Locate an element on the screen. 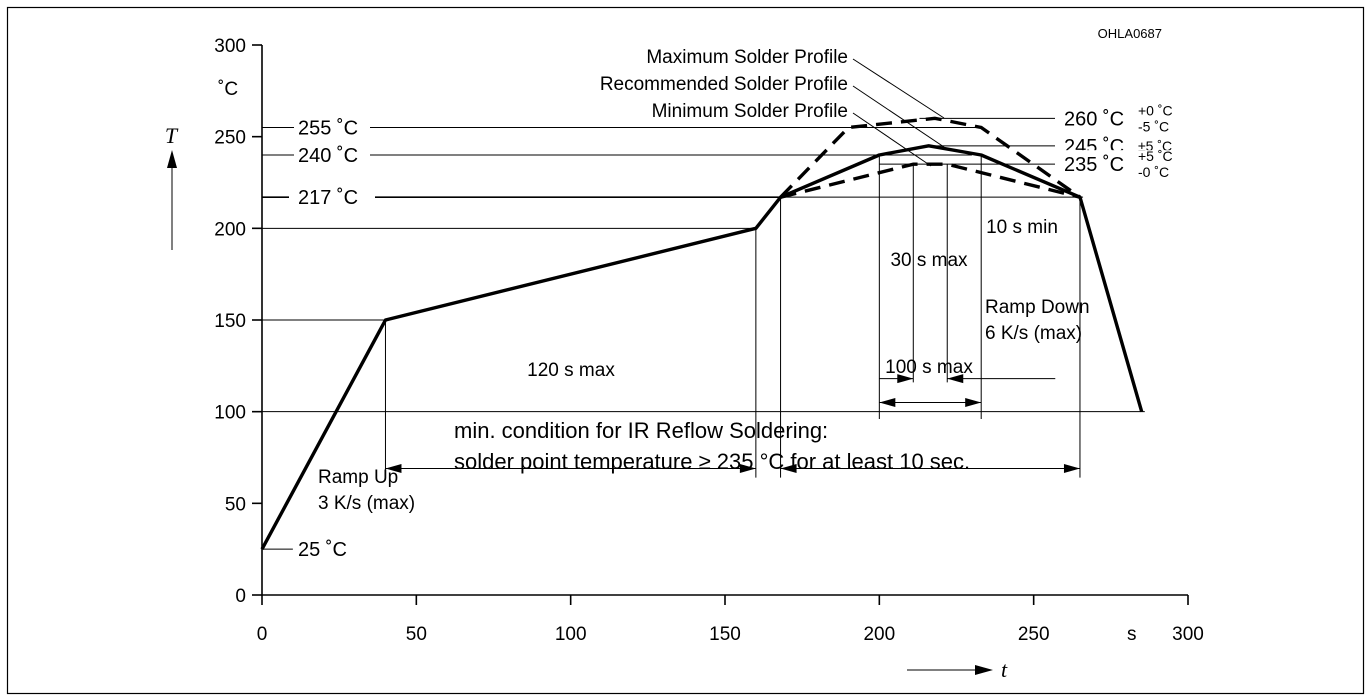  right-label-2: 235 ˚C is located at coordinates (1094, 165).